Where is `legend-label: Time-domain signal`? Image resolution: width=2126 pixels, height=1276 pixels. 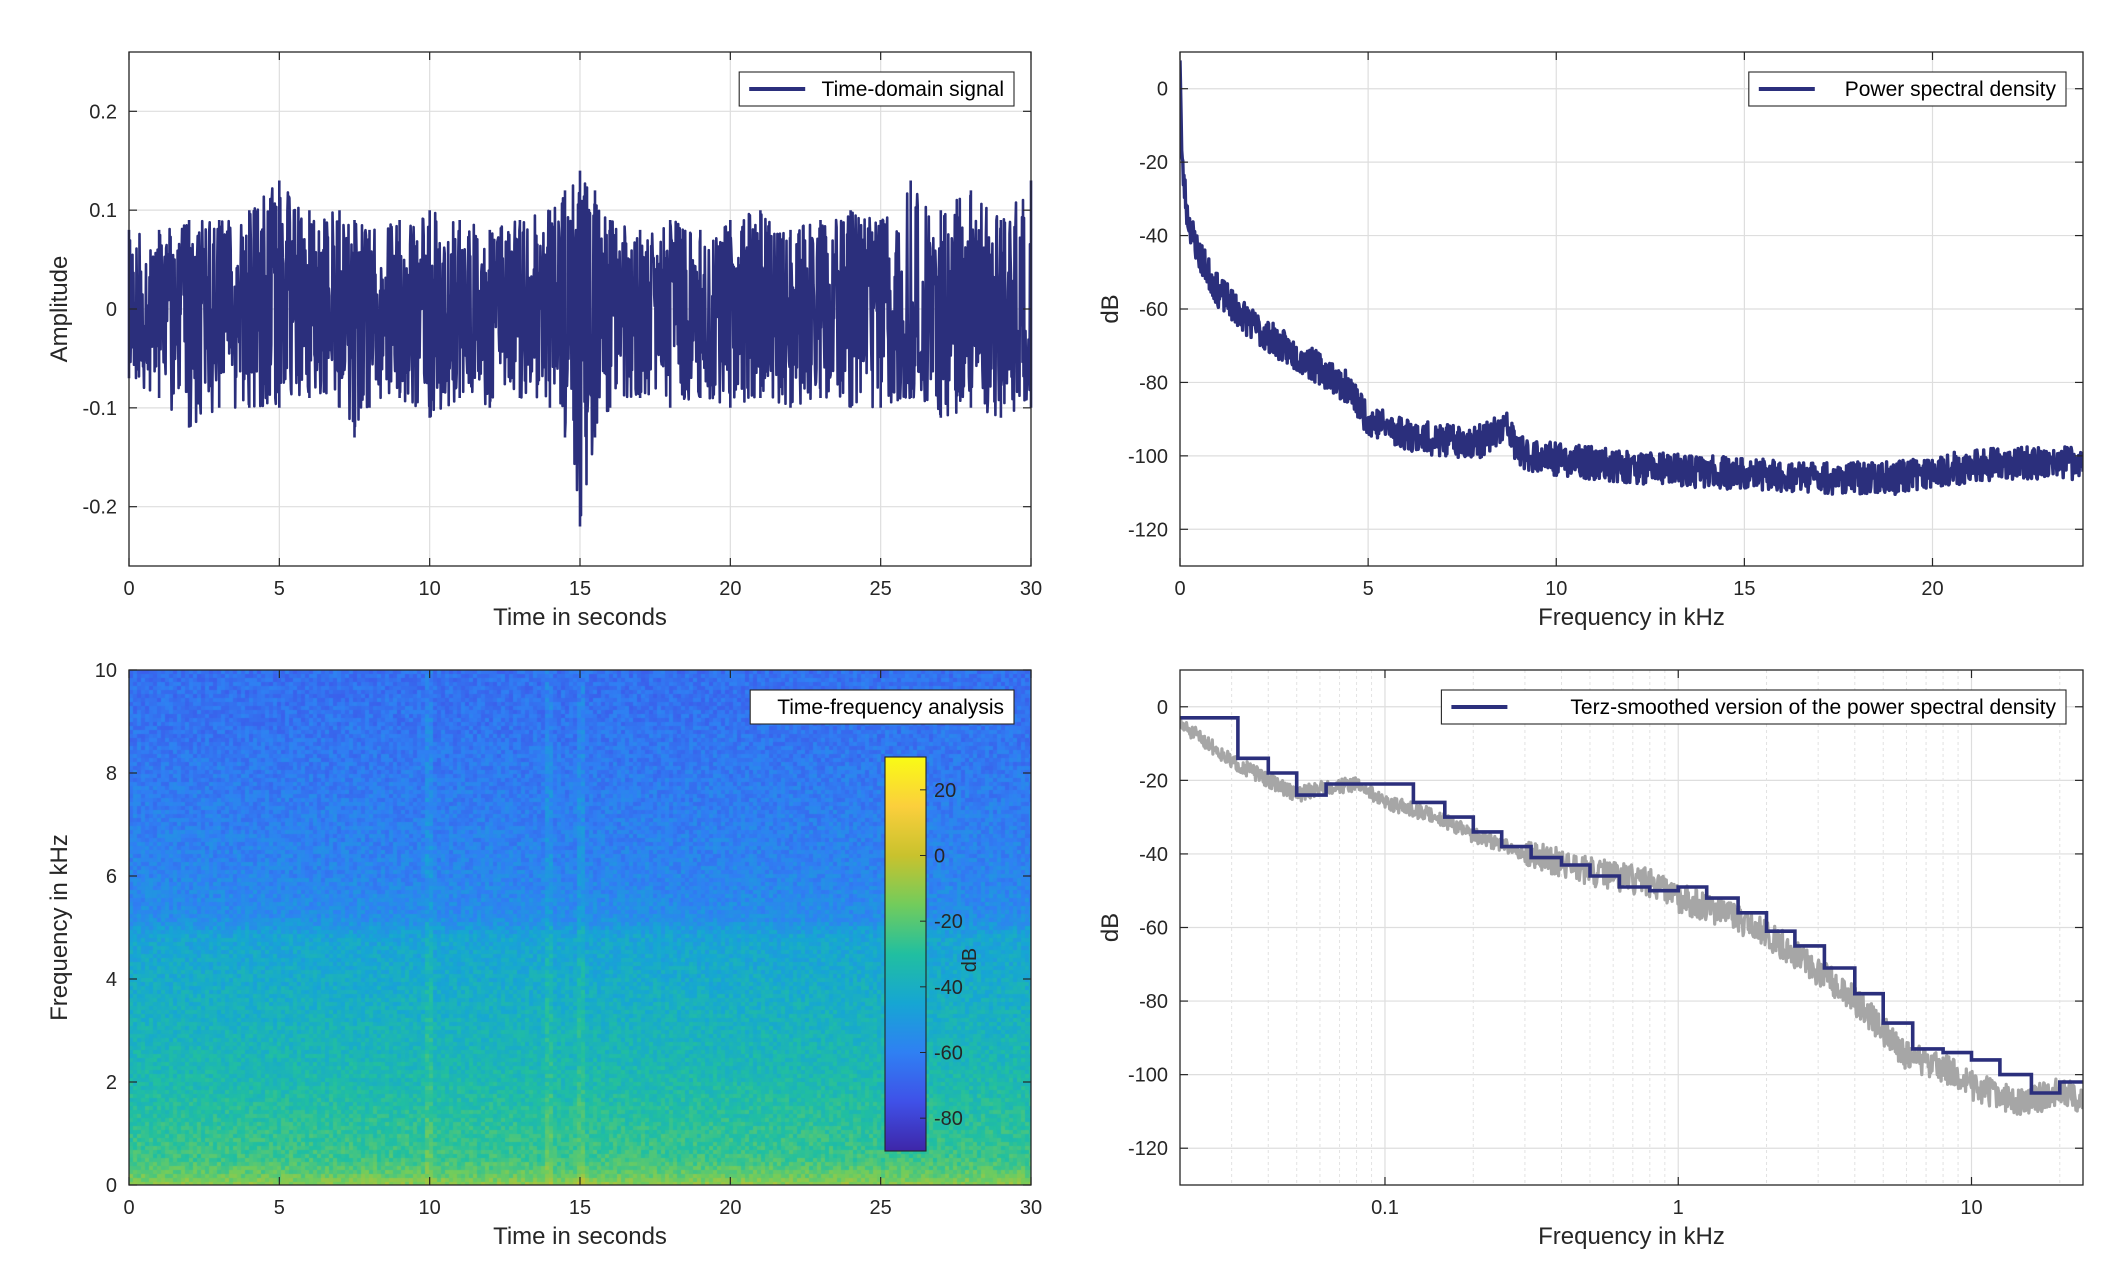
legend-label: Time-domain signal is located at coordinates (913, 89).